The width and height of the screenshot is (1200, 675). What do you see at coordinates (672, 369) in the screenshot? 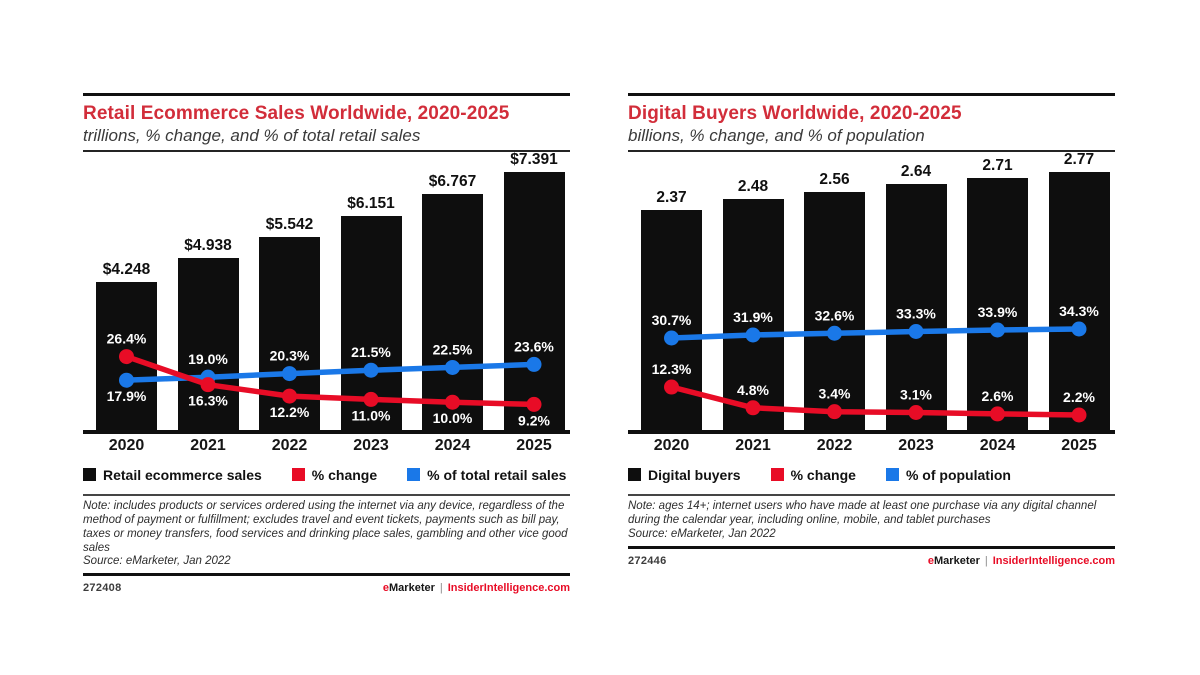
I see `data-point-label: 12.3%` at bounding box center [672, 369].